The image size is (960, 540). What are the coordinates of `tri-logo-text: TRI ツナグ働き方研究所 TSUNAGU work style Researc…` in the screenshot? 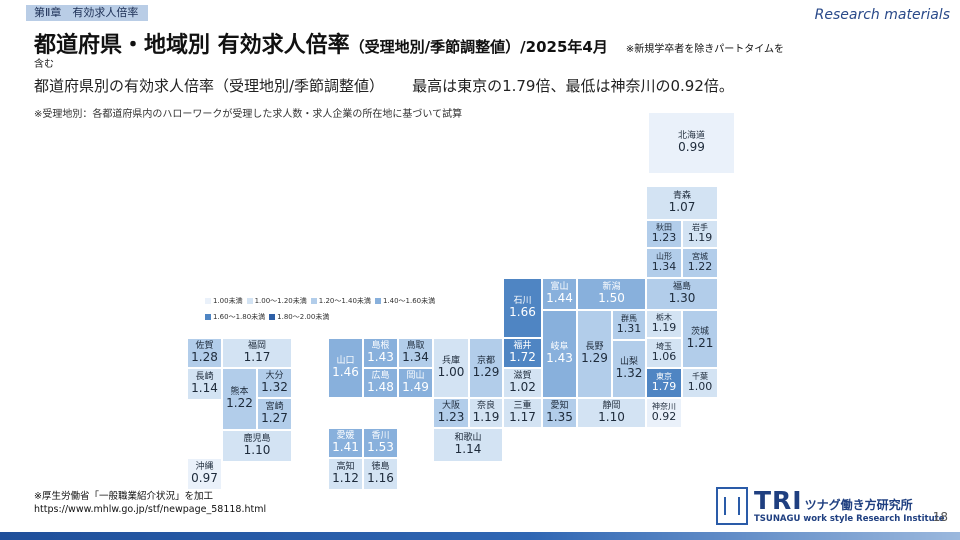 It's located at (849, 506).